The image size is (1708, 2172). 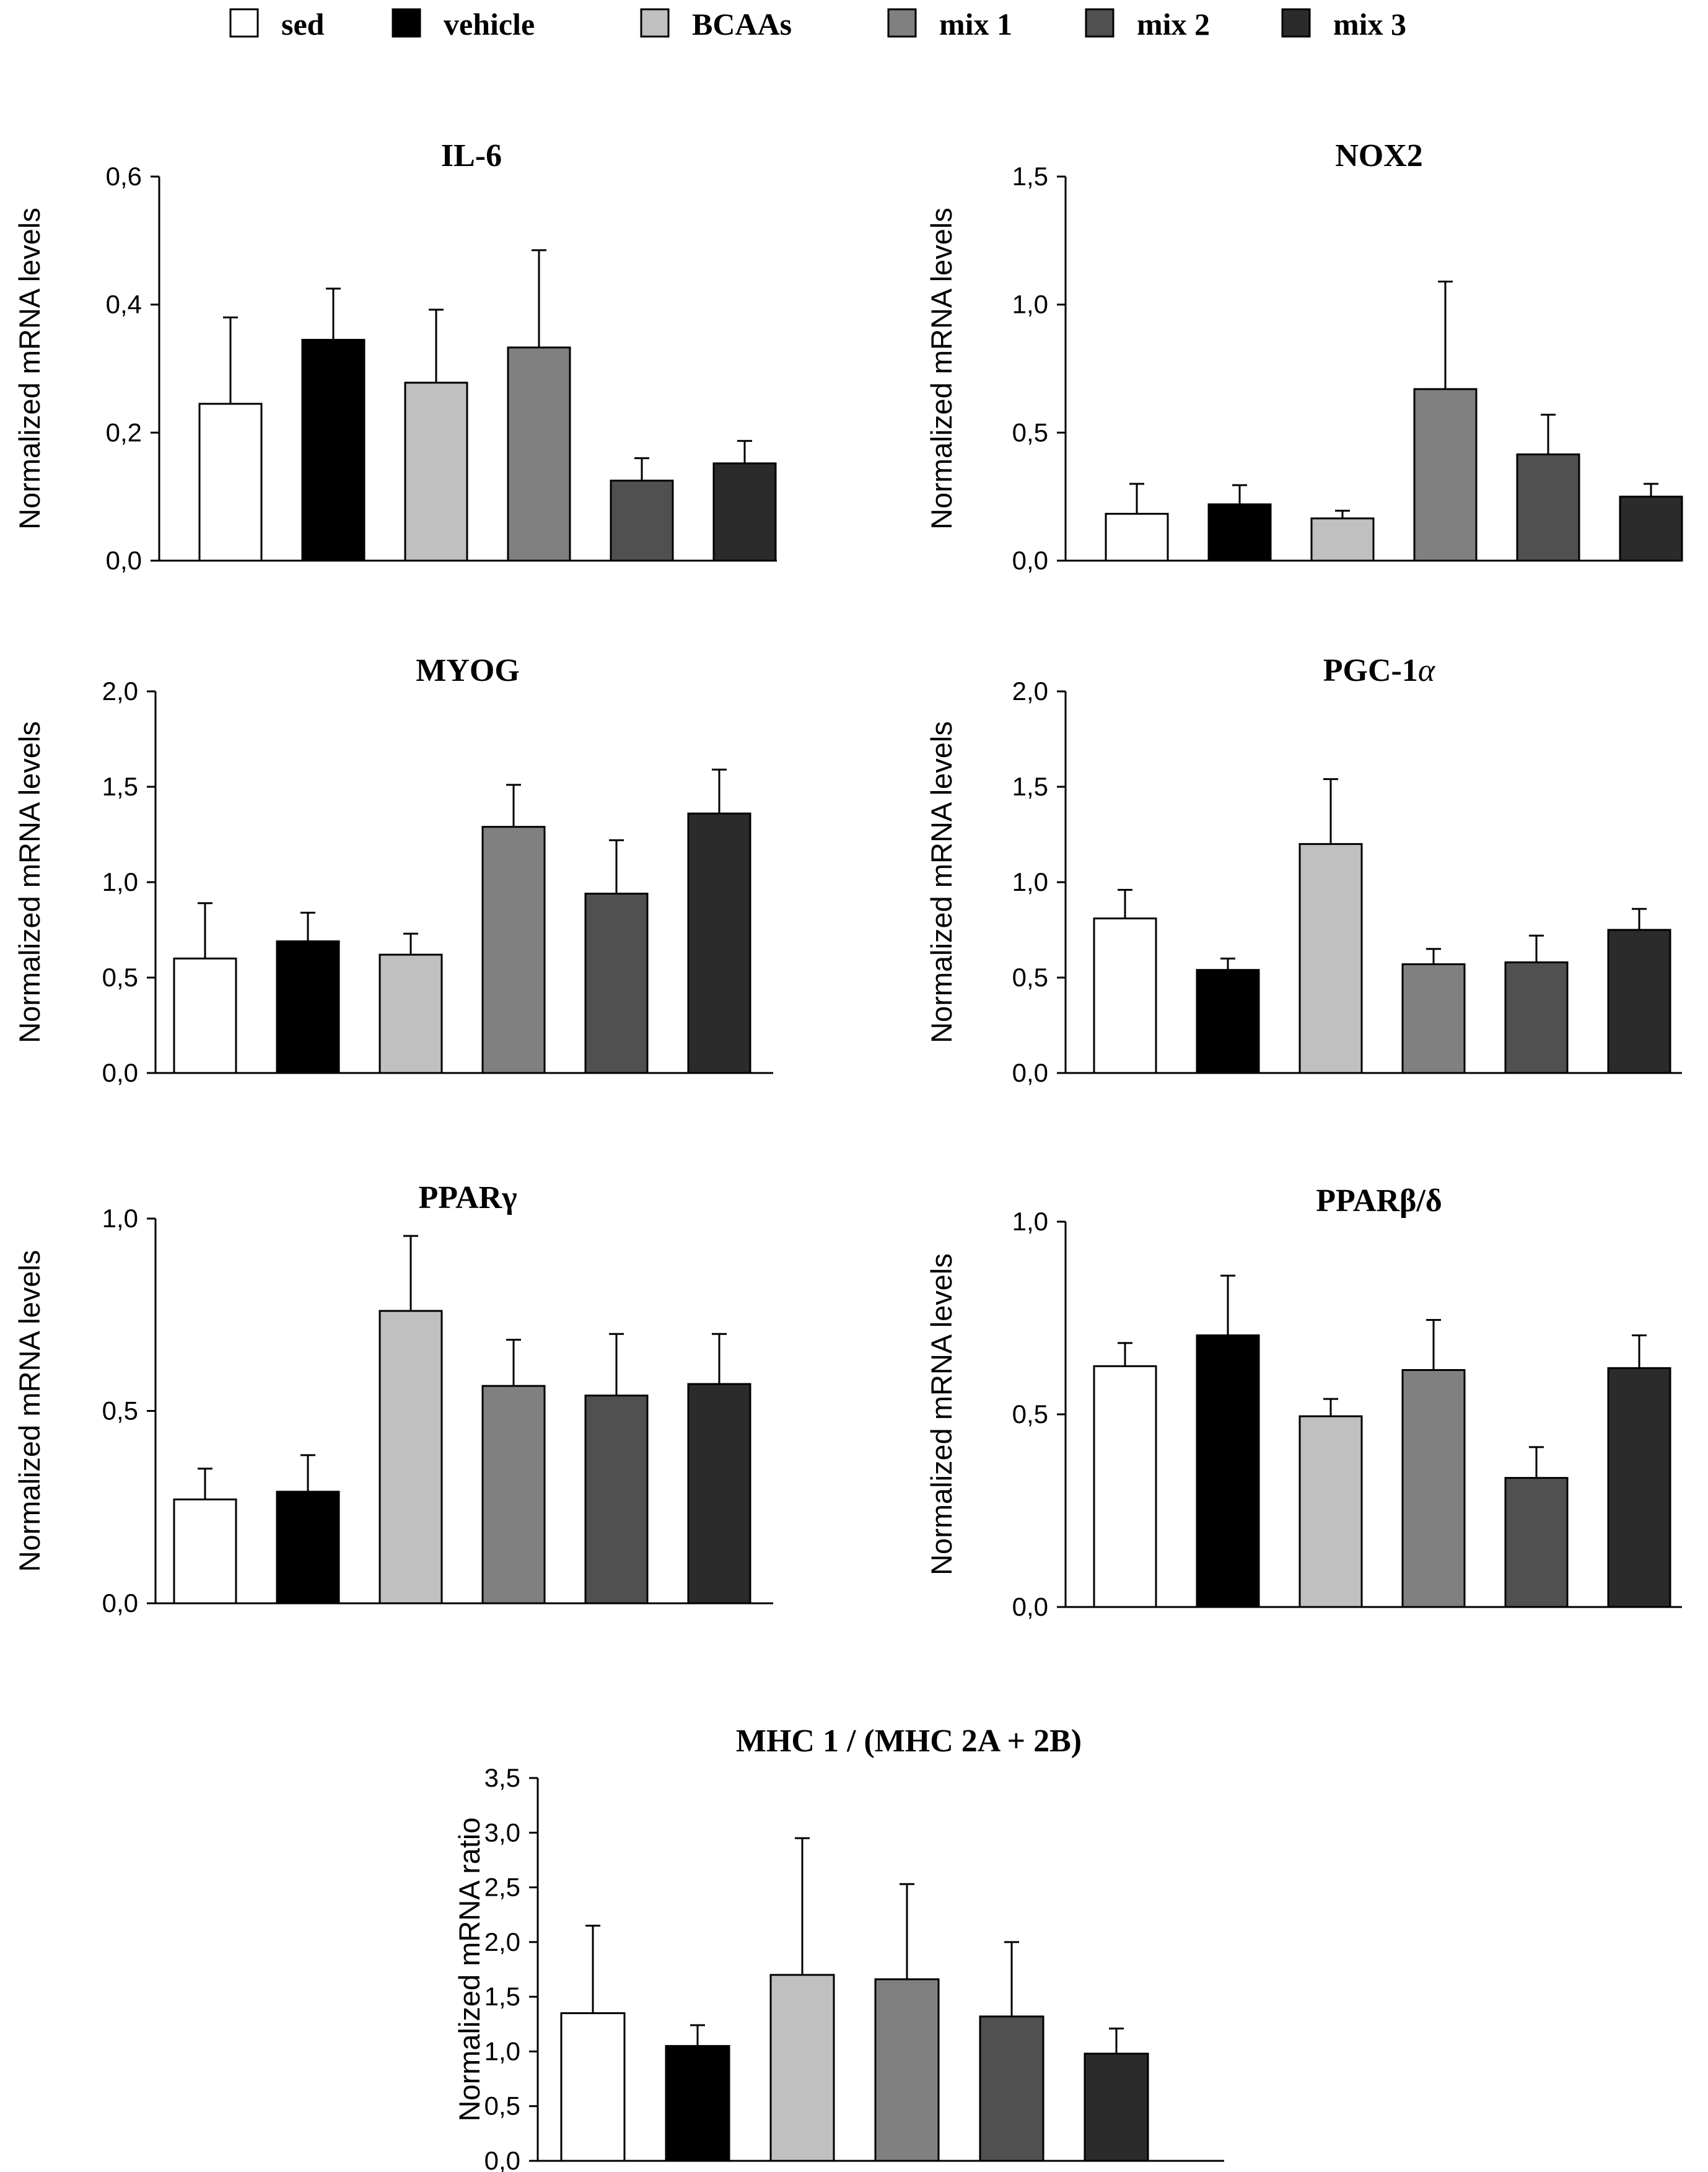 What do you see at coordinates (470, 1969) in the screenshot?
I see `y-axis-label: Normalized mRNA ratio` at bounding box center [470, 1969].